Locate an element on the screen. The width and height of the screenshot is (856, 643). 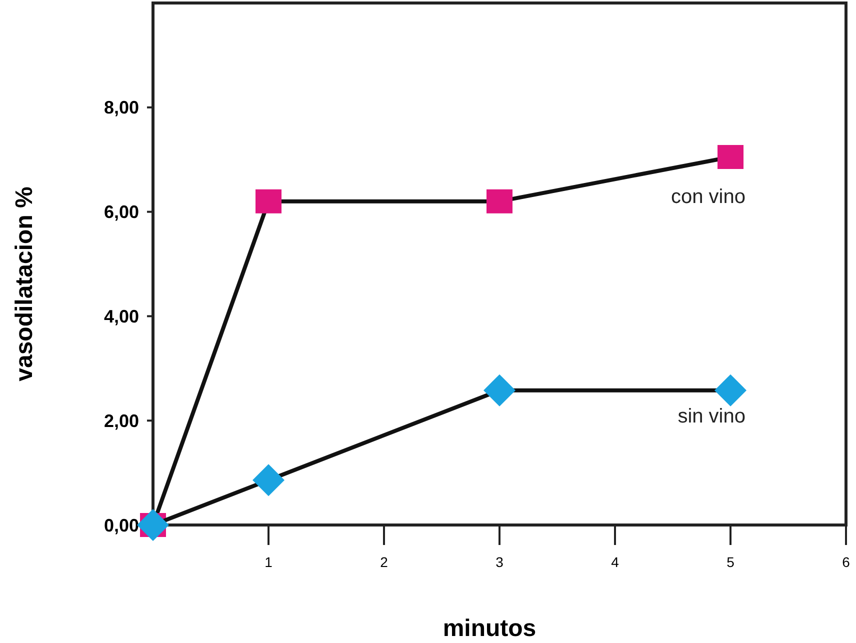
series-label: con vino is located at coordinates (708, 197).